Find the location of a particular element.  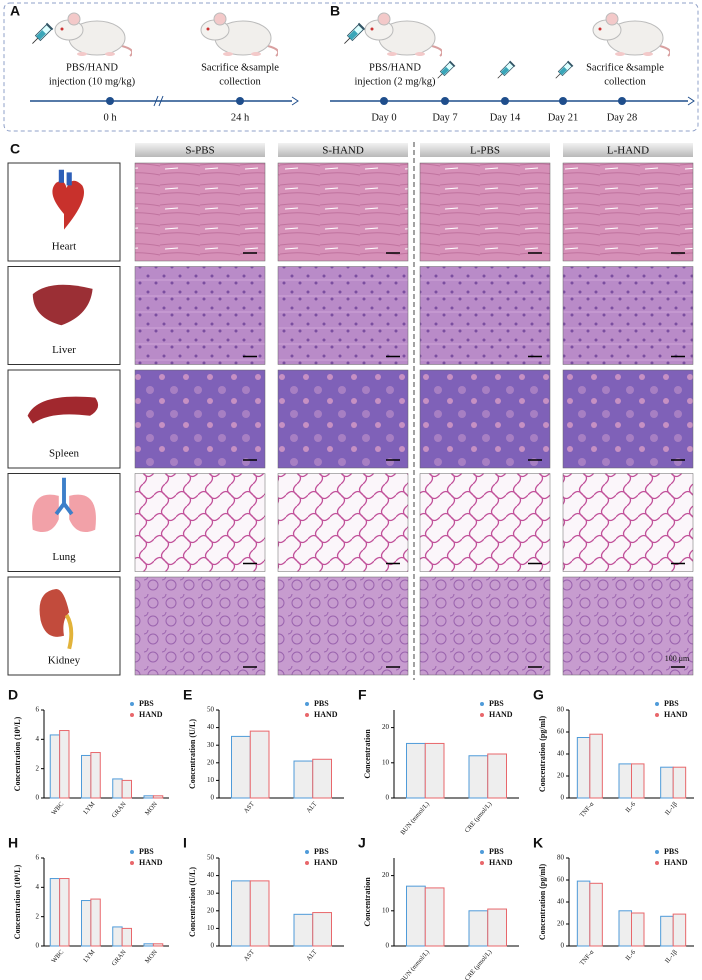

organ-icon-group is located at coordinates (56, 619).